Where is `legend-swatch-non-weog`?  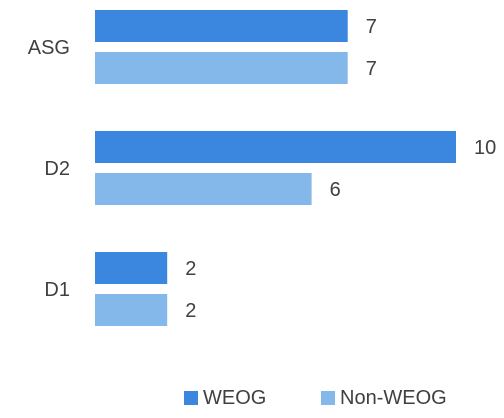
legend-swatch-non-weog is located at coordinates (328, 398).